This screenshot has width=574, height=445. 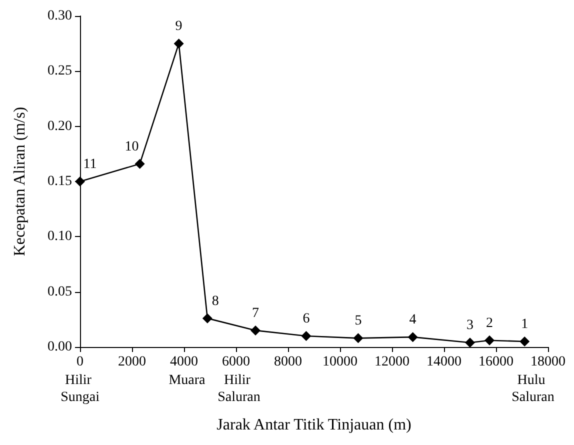 I want to click on annotation: 3, so click(x=470, y=326).